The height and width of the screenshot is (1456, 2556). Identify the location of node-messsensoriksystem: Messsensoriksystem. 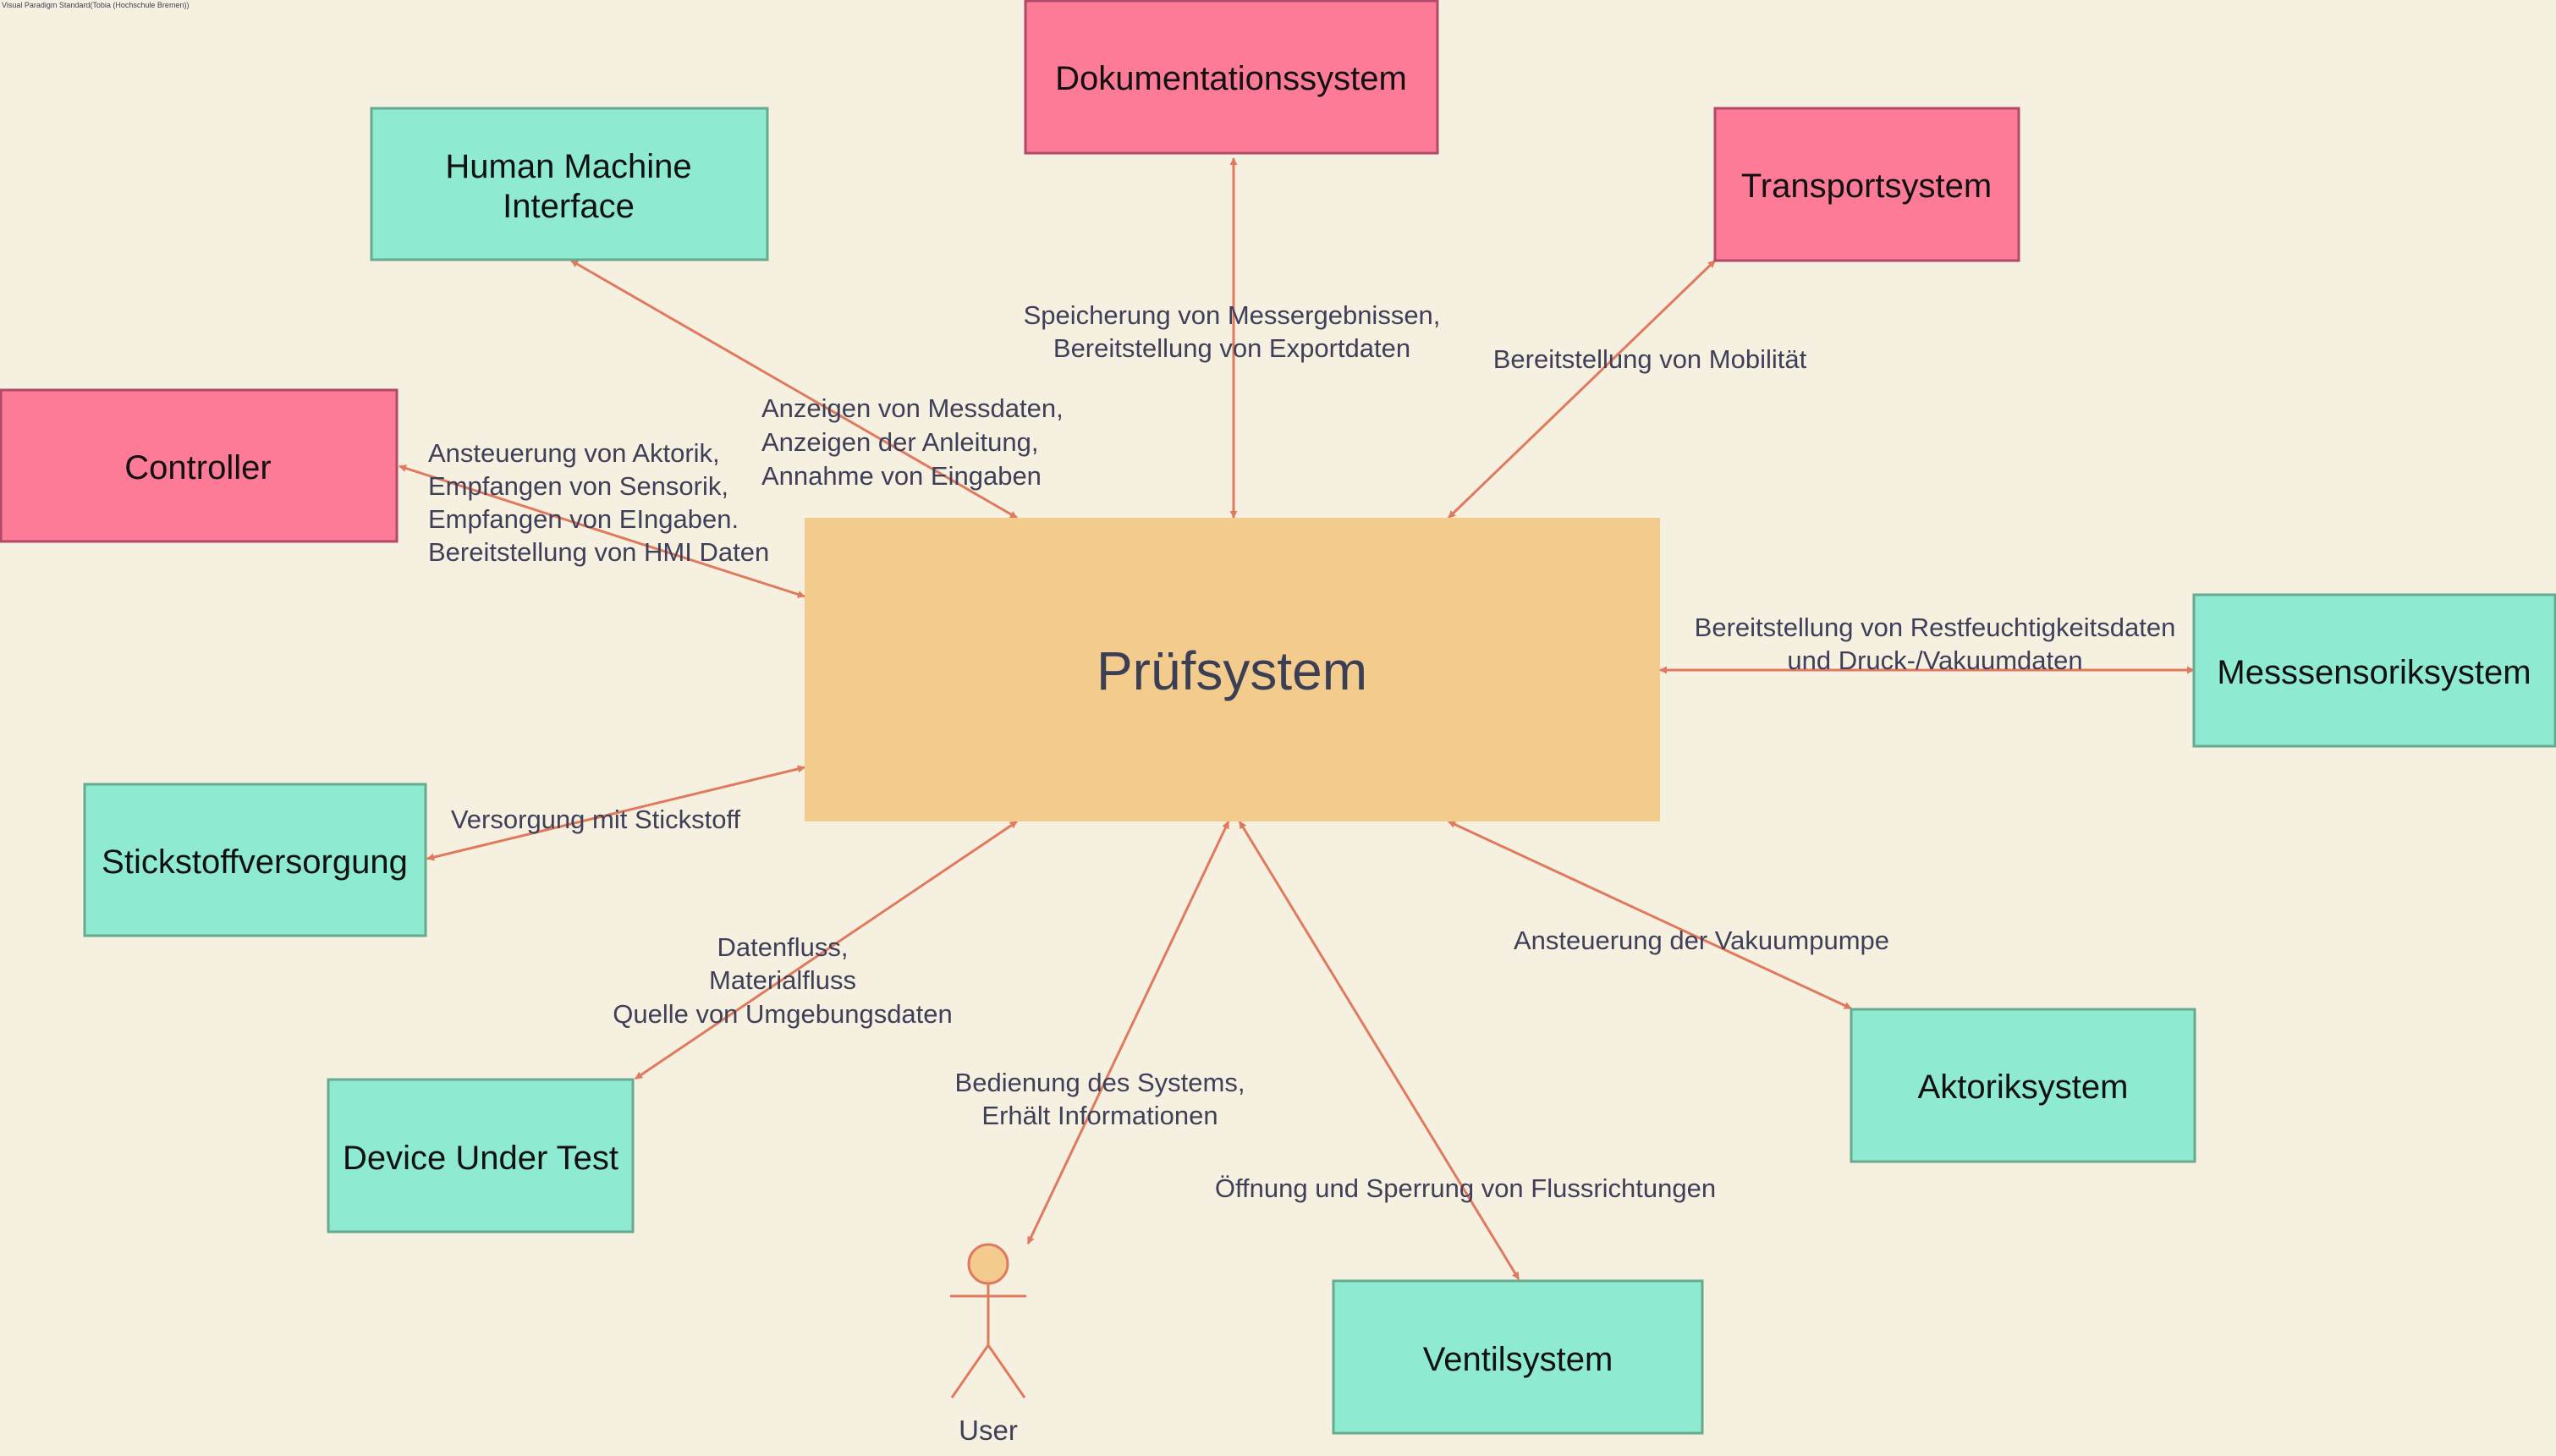
(2374, 671).